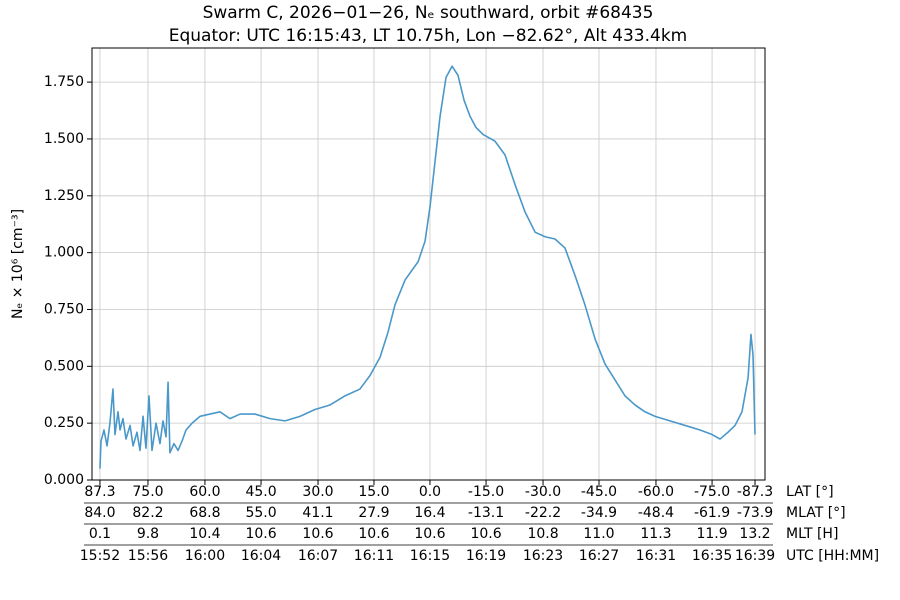  What do you see at coordinates (542, 534) in the screenshot?
I see `x-tick-row-label: 10.8` at bounding box center [542, 534].